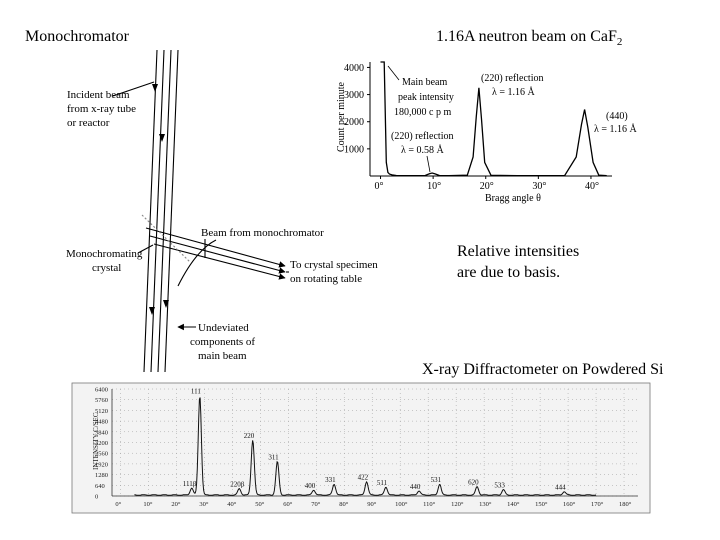  What do you see at coordinates (133, 89) in the screenshot?
I see `leader-incident` at bounding box center [133, 89].